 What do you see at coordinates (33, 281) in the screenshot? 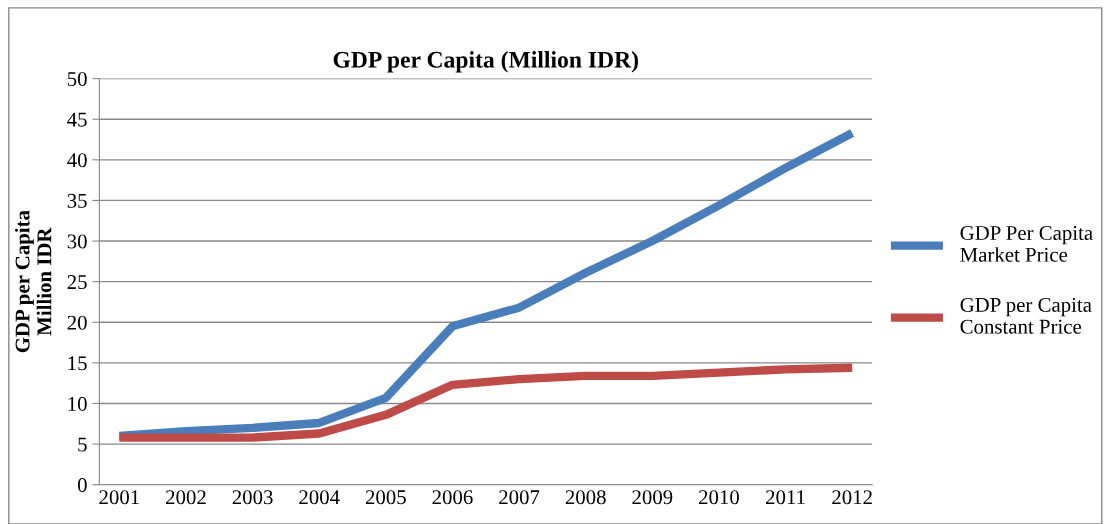
I see `y-axis-title: GDP per Capita Million IDR` at bounding box center [33, 281].